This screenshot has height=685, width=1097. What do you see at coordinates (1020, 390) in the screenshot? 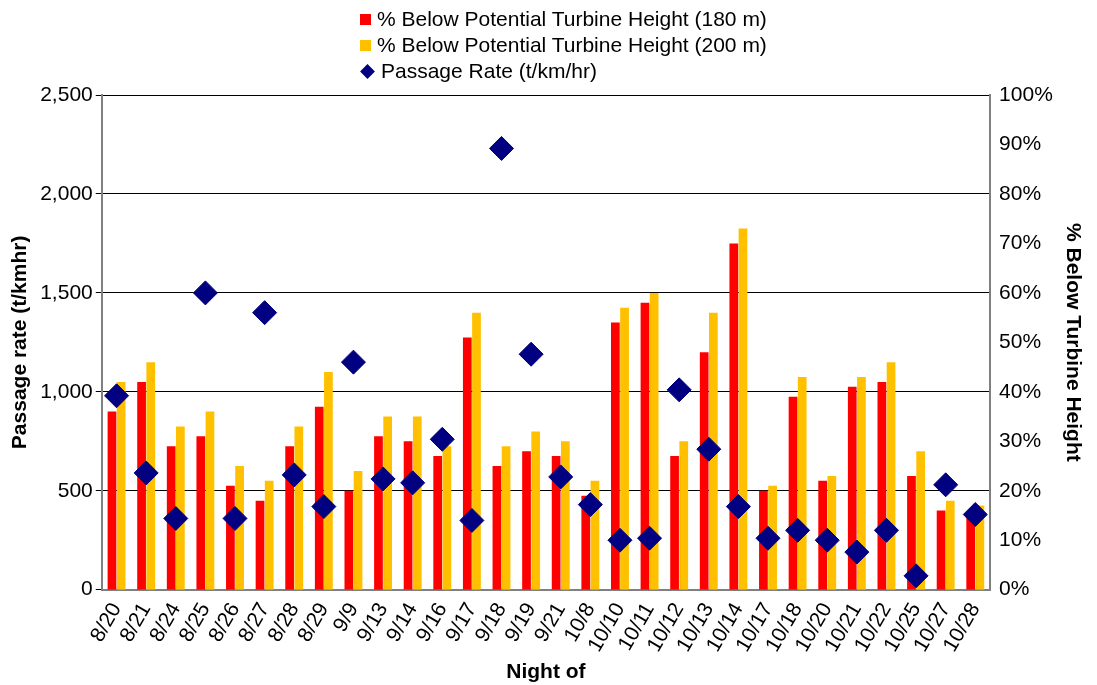
I see `y2-tick-label: 40%` at bounding box center [1020, 390].